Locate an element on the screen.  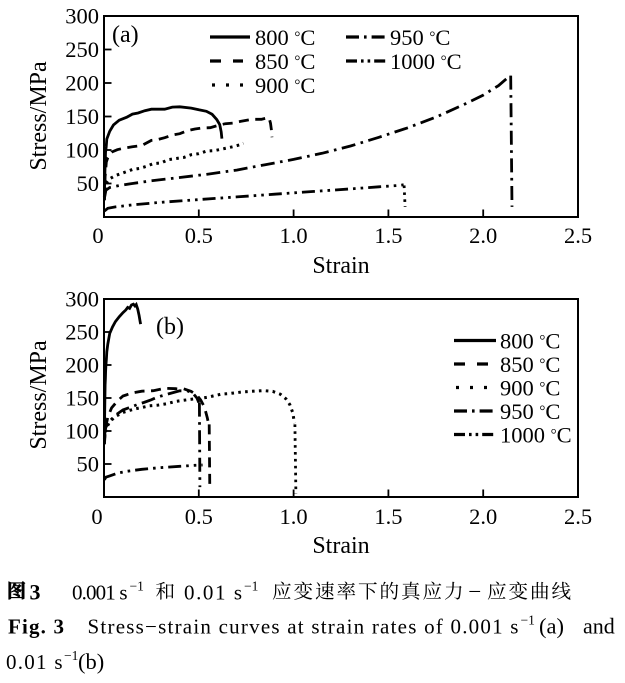
svg-text: 3 is located at coordinates (35, 592).